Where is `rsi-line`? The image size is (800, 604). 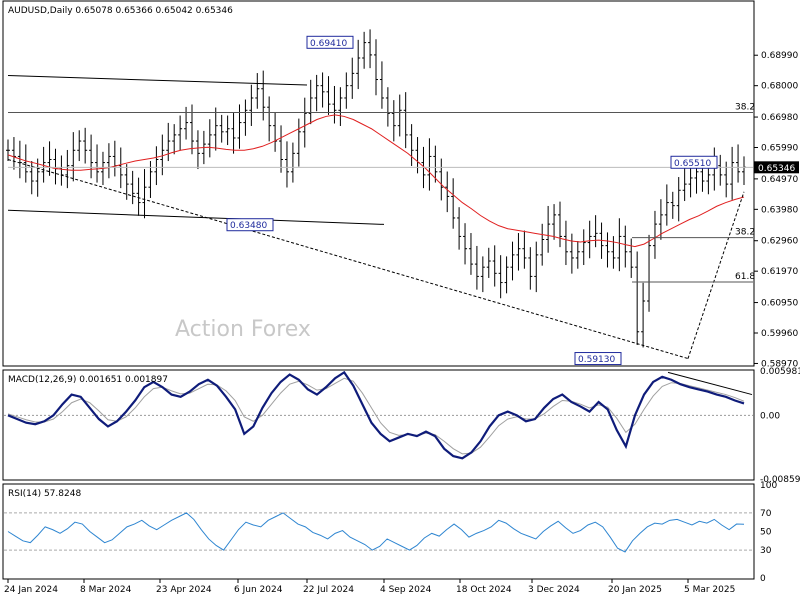
rsi-line is located at coordinates (376, 532).